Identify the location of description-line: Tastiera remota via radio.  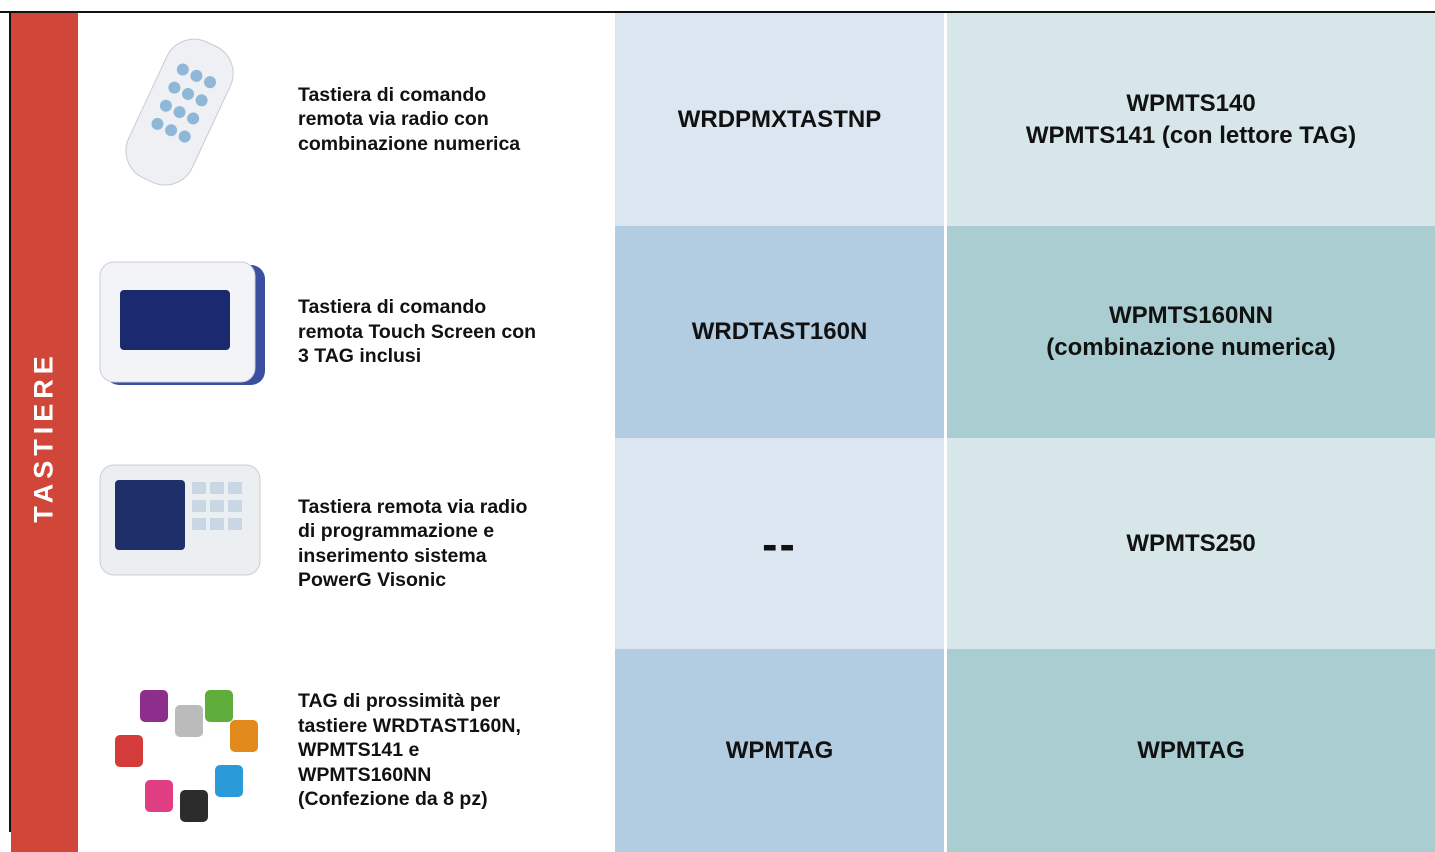
(413, 506).